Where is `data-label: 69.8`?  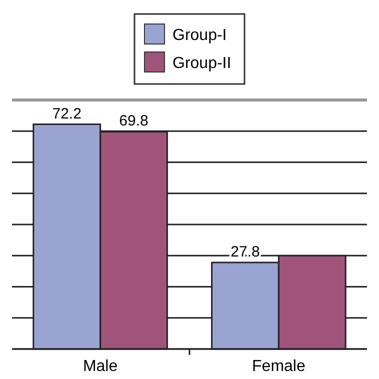
data-label: 69.8 is located at coordinates (133, 121).